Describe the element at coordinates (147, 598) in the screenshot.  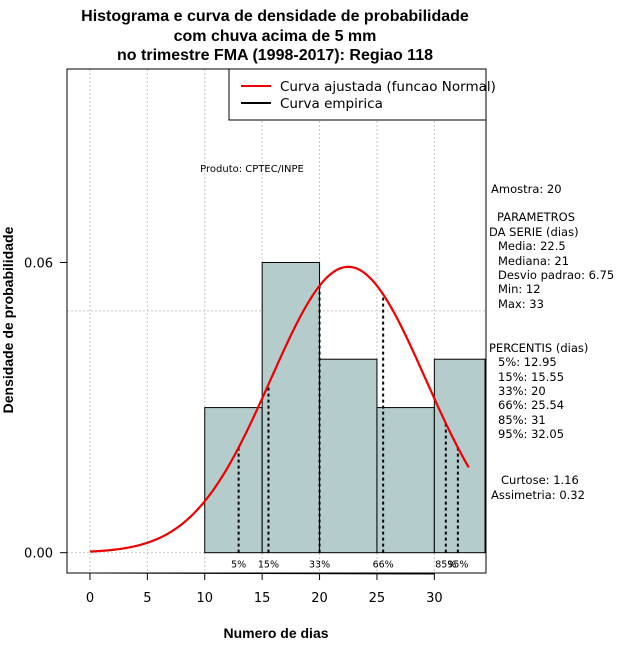
I see `x-tick-label-1: 5` at that location.